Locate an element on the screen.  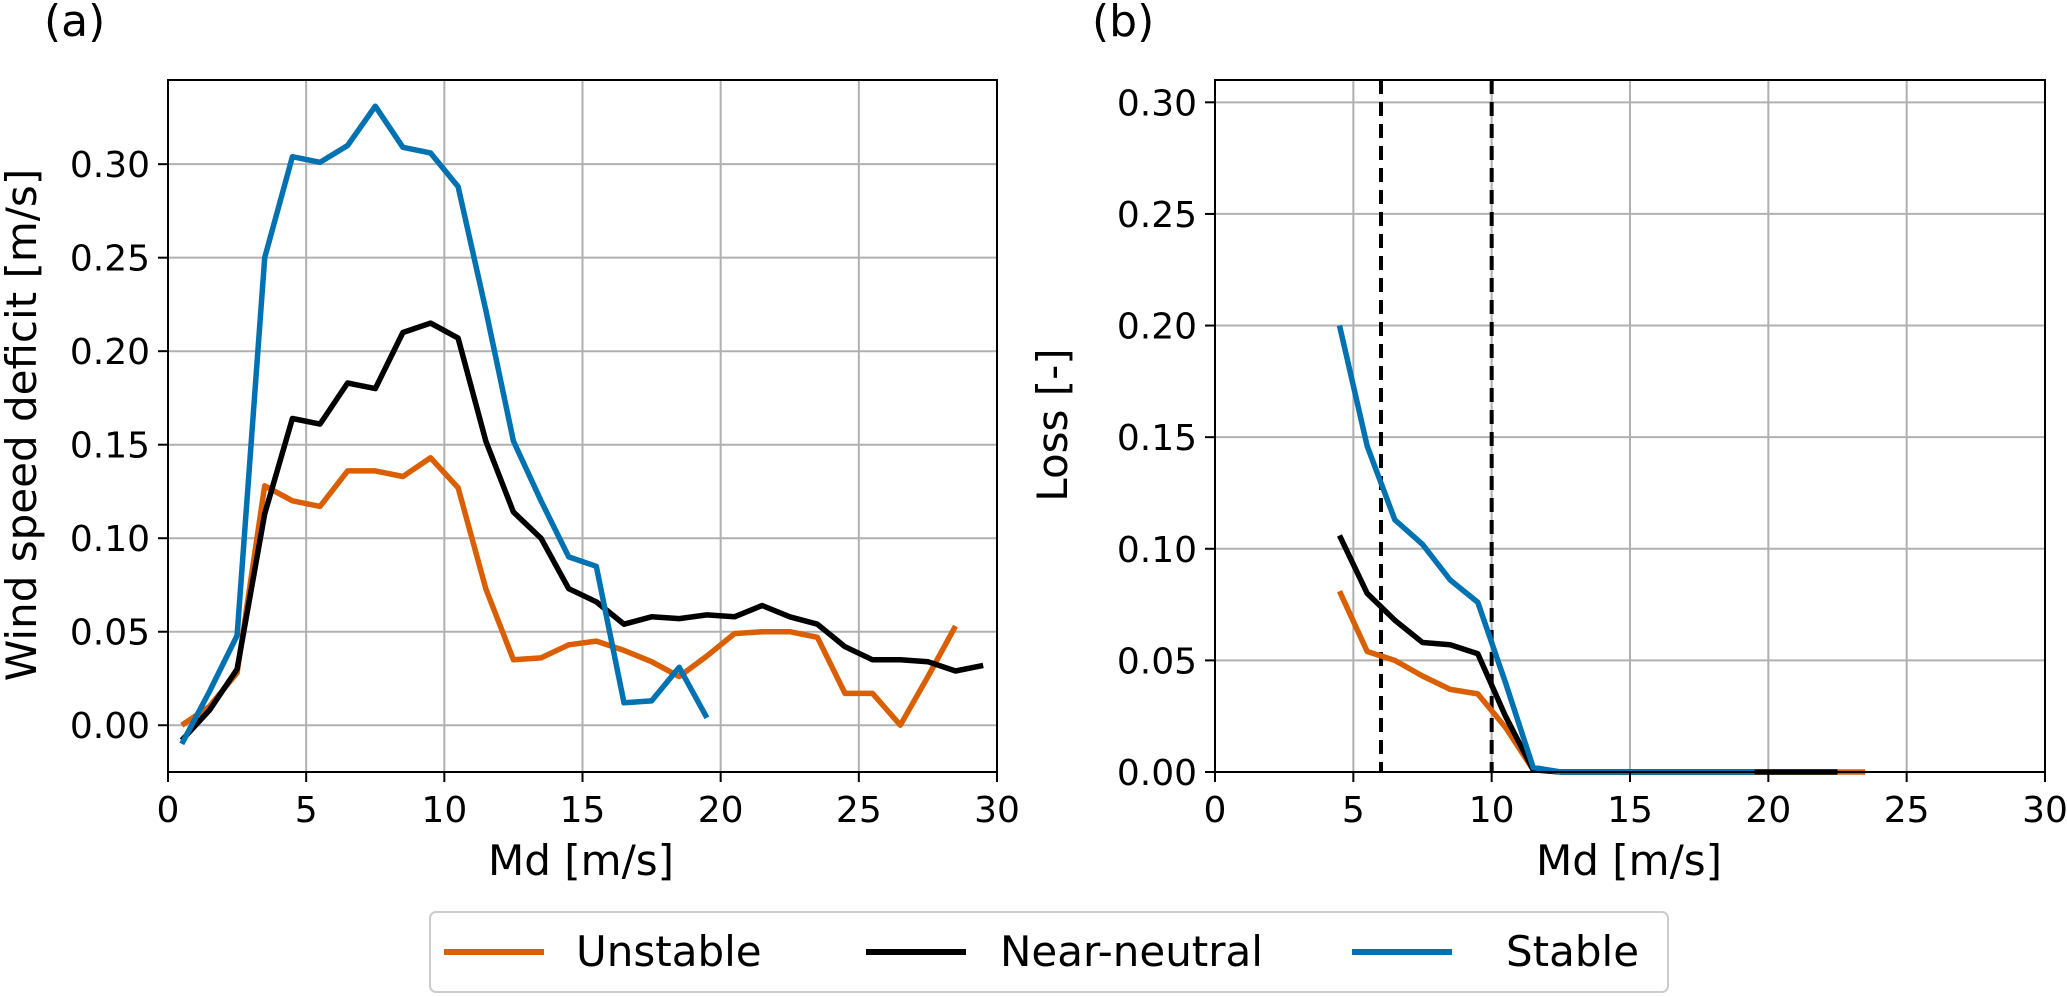
panel-b-ylabel: Loss [-] is located at coordinates (1052, 424).